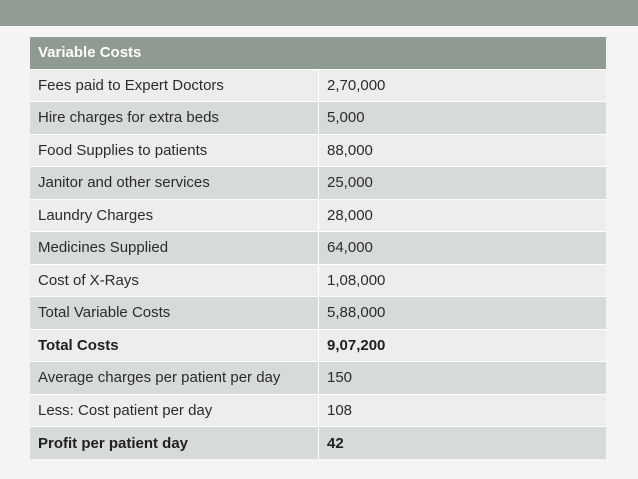  What do you see at coordinates (462, 345) in the screenshot?
I see `row-value: 9,07,200` at bounding box center [462, 345].